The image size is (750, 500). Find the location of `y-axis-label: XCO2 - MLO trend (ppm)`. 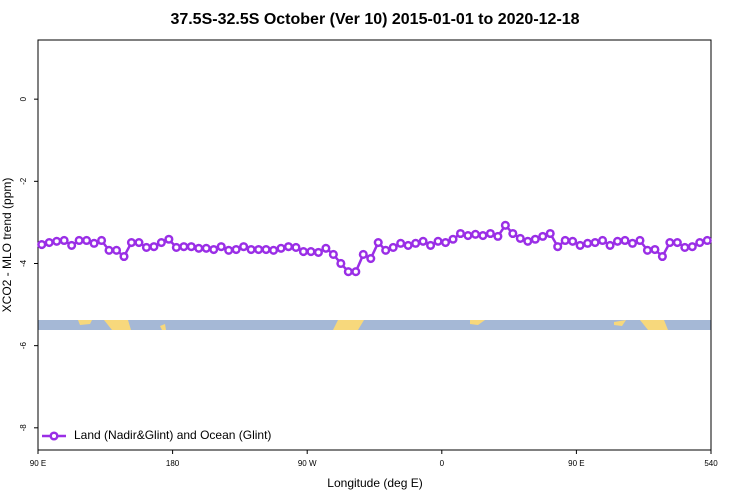

y-axis-label: XCO2 - MLO trend (ppm) is located at coordinates (7, 245).